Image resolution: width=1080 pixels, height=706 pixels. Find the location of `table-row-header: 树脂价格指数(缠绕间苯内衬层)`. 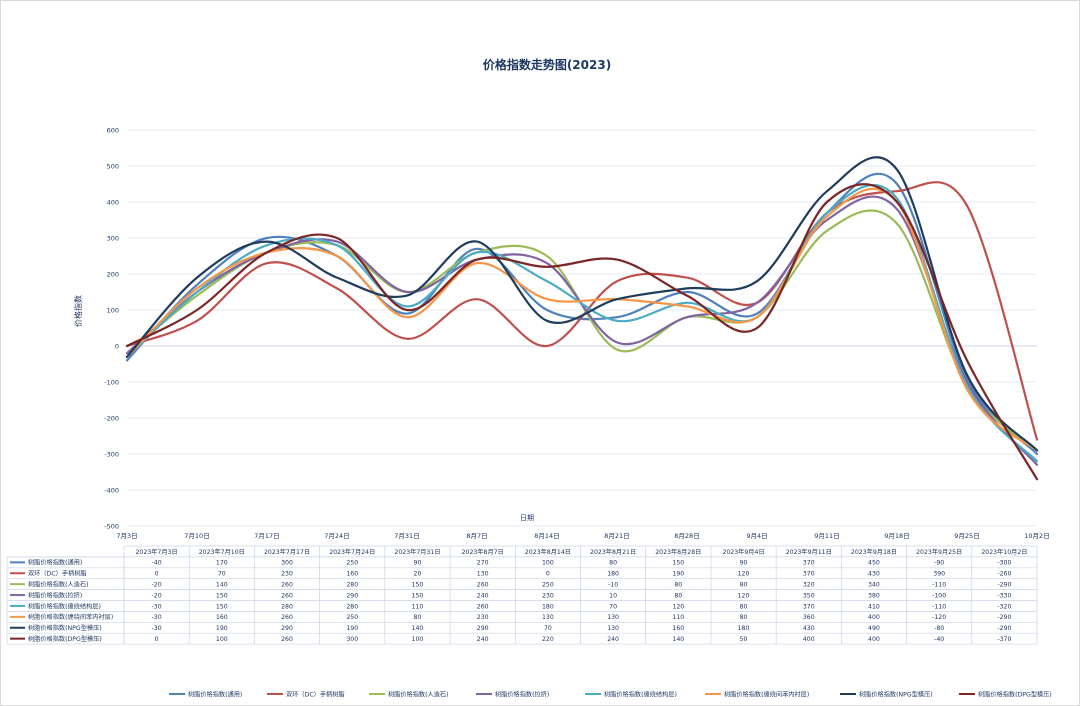

table-row-header: 树脂价格指数(缠绕间苯内衬层) is located at coordinates (70, 617).